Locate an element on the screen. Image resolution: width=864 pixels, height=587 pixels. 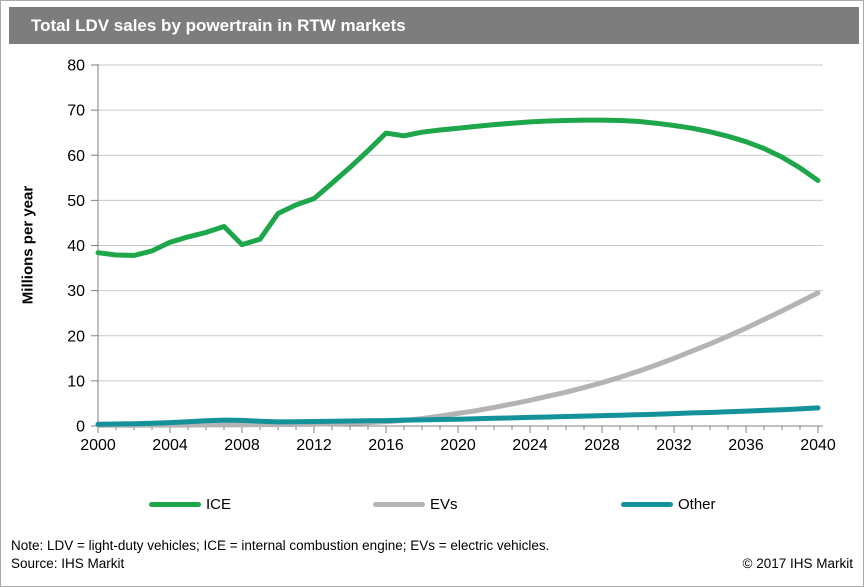
svg-text: 2020 is located at coordinates (458, 445).